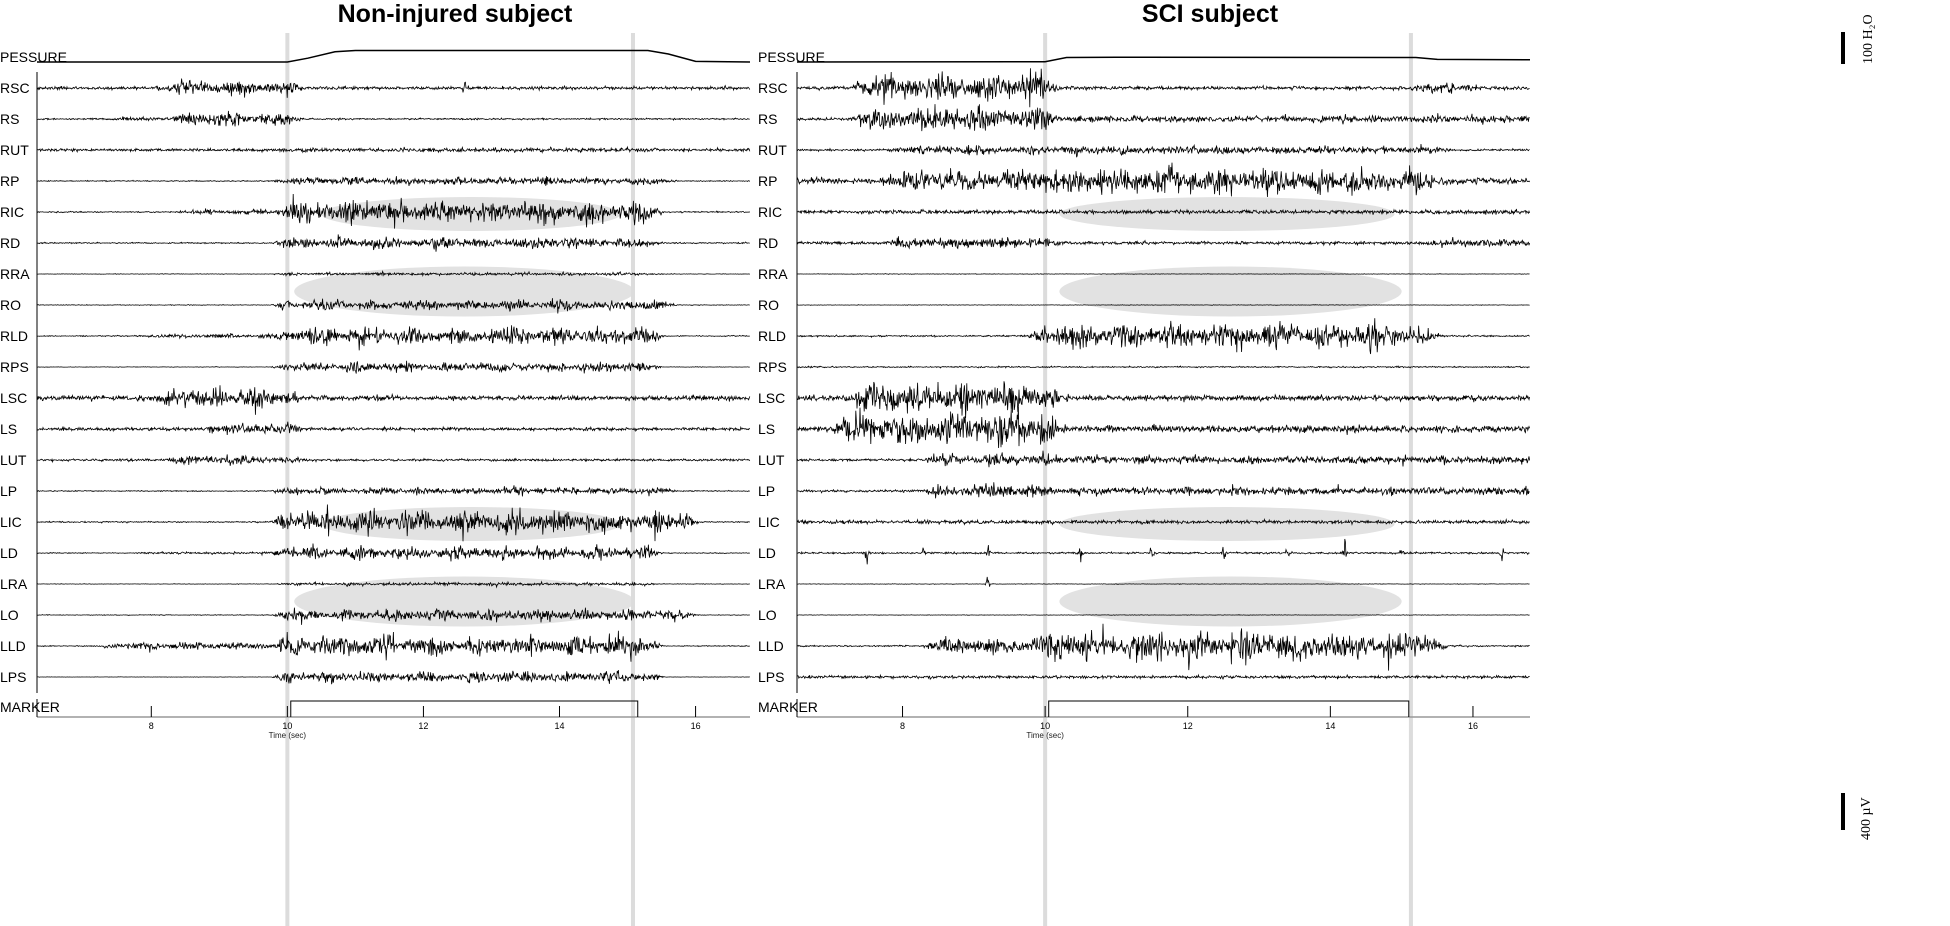 Image resolution: width=1950 pixels, height=926 pixels. Describe the element at coordinates (1163, 459) in the screenshot. I see `emg-trace-lut` at that location.